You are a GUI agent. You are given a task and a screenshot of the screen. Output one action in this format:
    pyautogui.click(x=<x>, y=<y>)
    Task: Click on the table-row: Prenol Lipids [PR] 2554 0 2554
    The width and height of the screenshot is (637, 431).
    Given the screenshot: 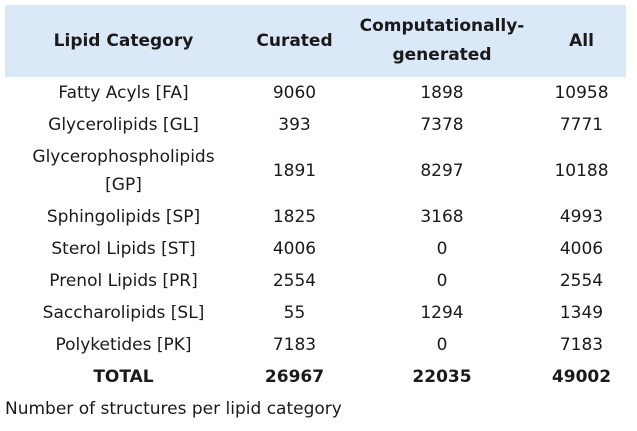 What is the action you would take?
    pyautogui.click(x=315, y=281)
    